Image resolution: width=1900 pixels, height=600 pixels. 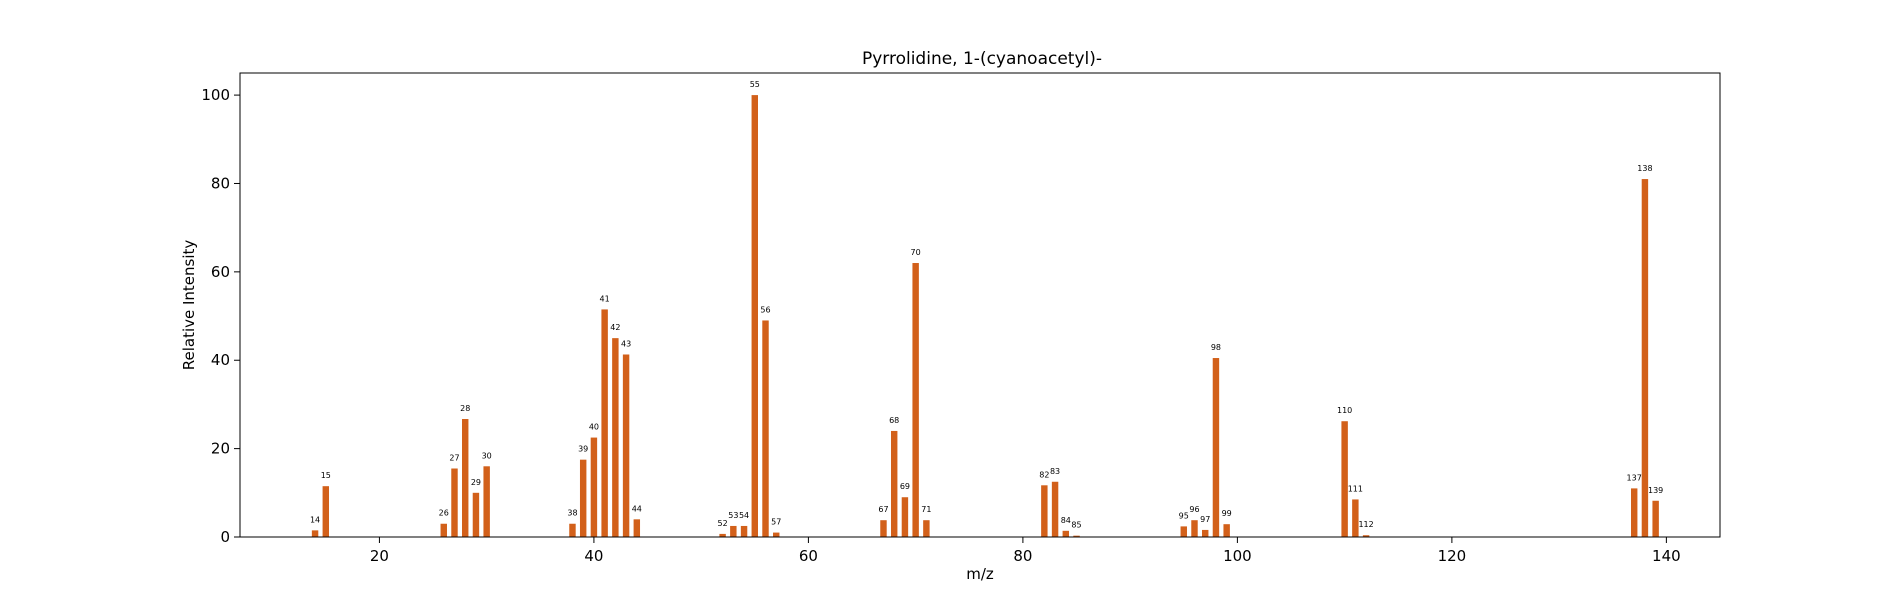 I want to click on bar-label-mz-29: 29, so click(x=476, y=482).